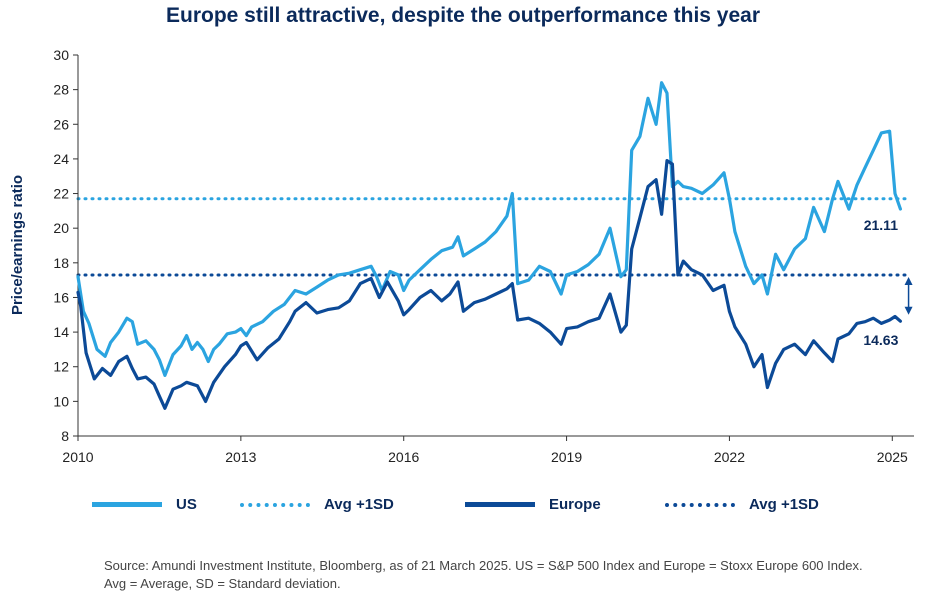  What do you see at coordinates (61, 228) in the screenshot?
I see `y-tick-label: 20` at bounding box center [61, 228].